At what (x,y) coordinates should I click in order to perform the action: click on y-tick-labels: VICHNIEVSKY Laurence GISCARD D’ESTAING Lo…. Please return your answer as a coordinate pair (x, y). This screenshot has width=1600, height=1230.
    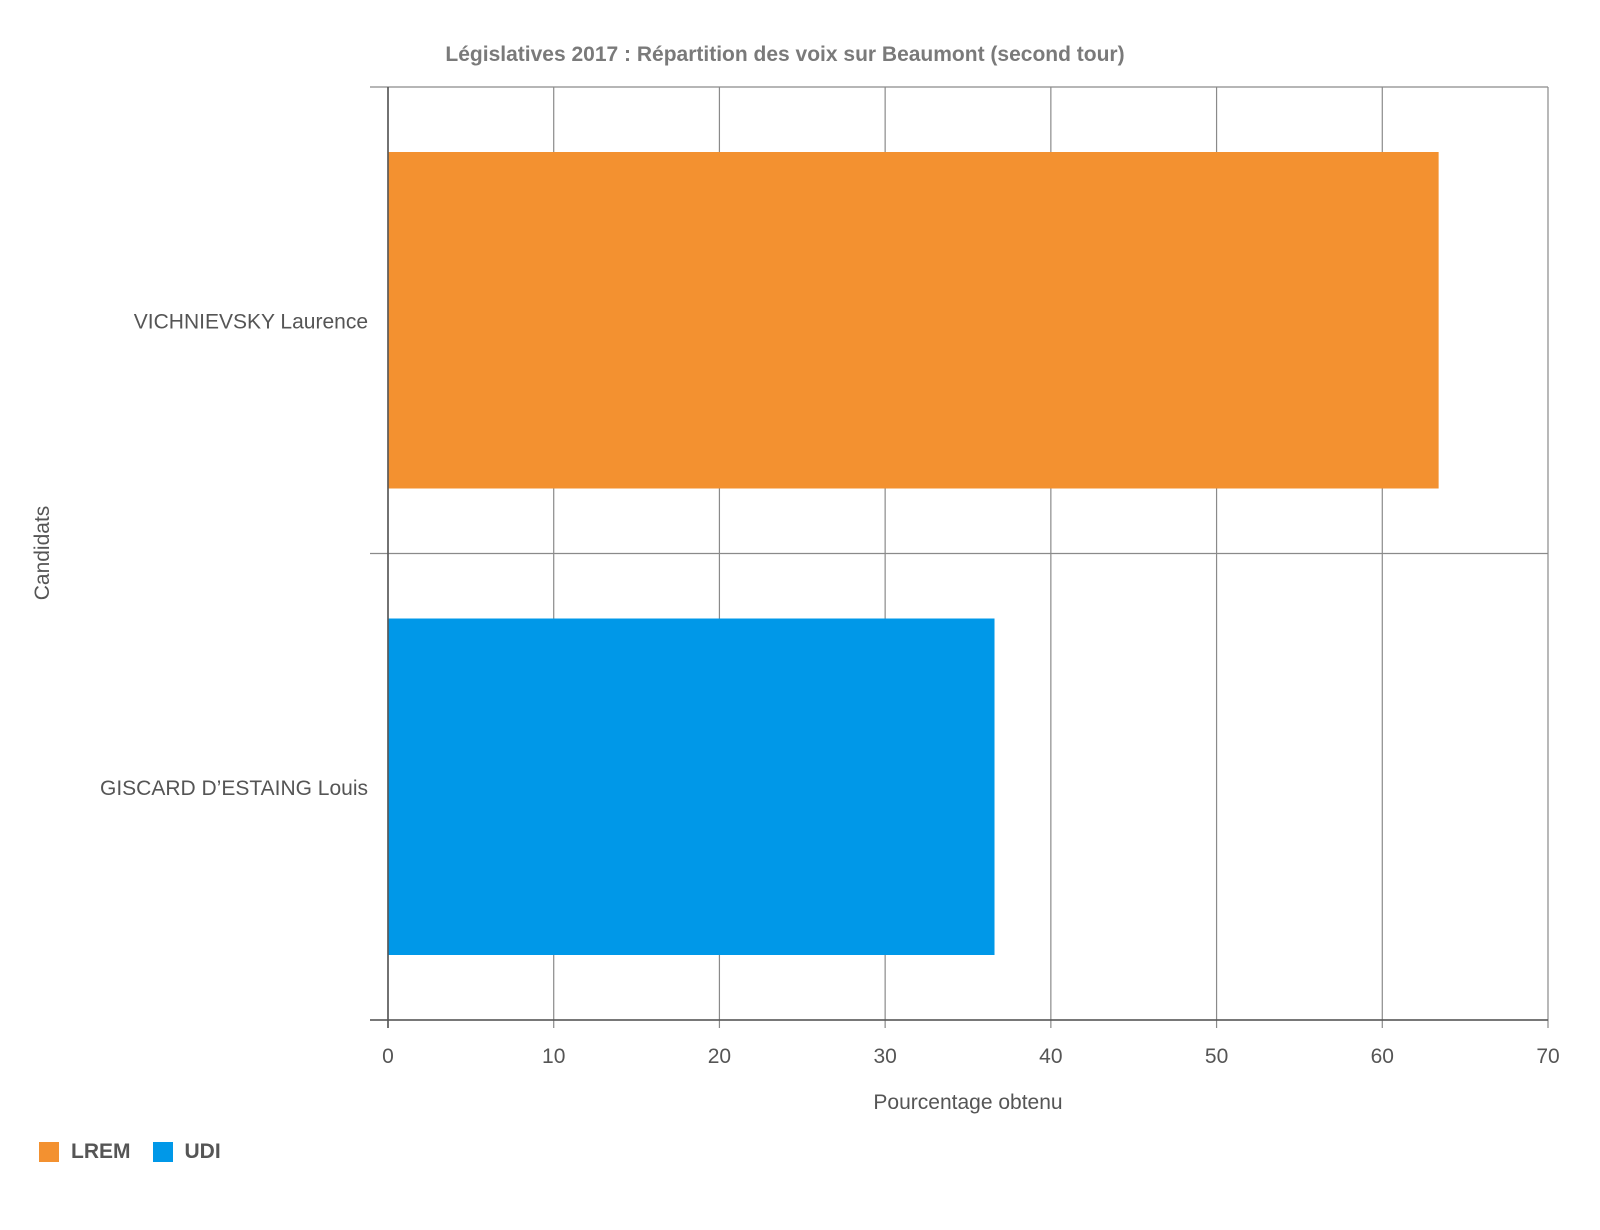
    Looking at the image, I should click on (234, 555).